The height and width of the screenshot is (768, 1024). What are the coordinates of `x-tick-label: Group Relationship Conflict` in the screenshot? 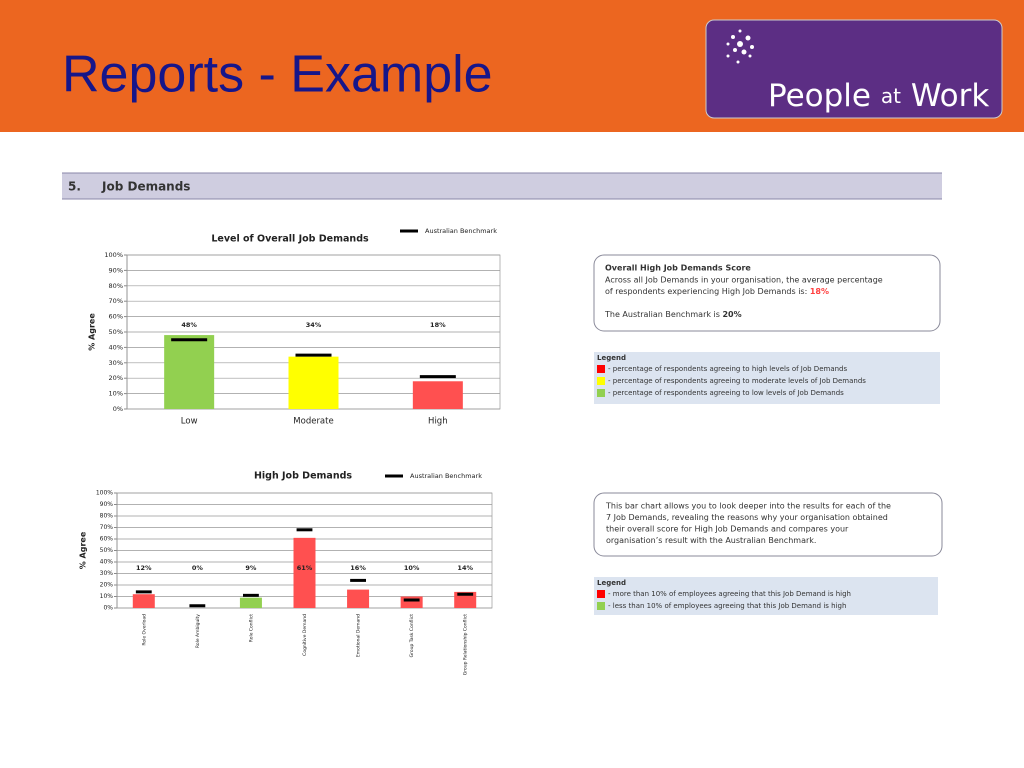 It's located at (466, 644).